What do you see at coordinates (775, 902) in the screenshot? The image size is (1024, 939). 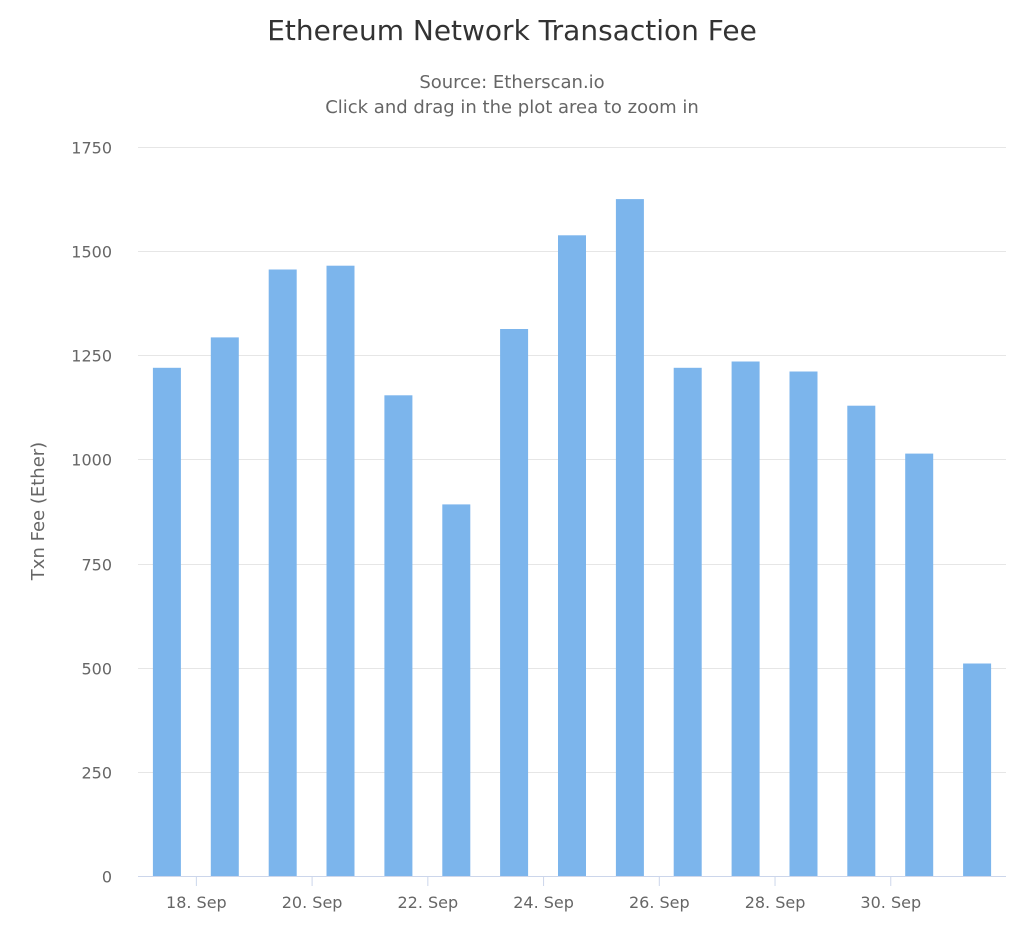 I see `x-tick-label: 28. Sep` at bounding box center [775, 902].